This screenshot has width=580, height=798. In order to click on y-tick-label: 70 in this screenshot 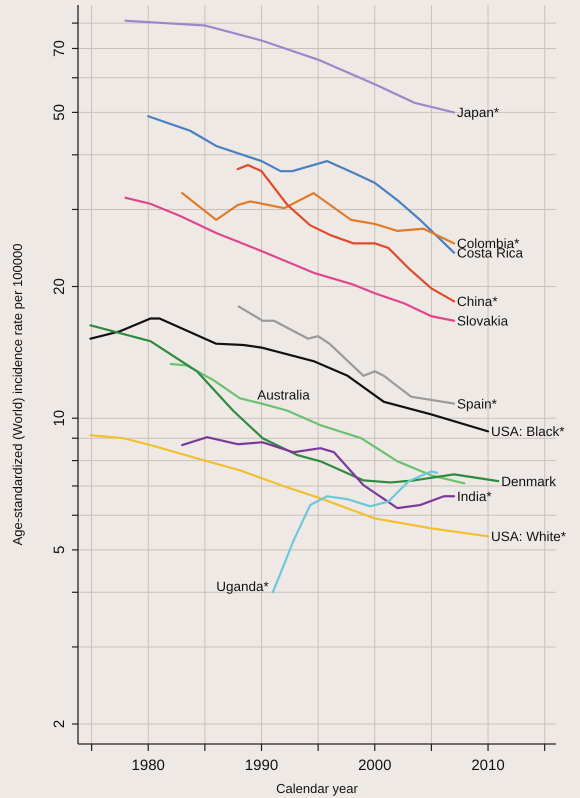, I will do `click(59, 48)`.